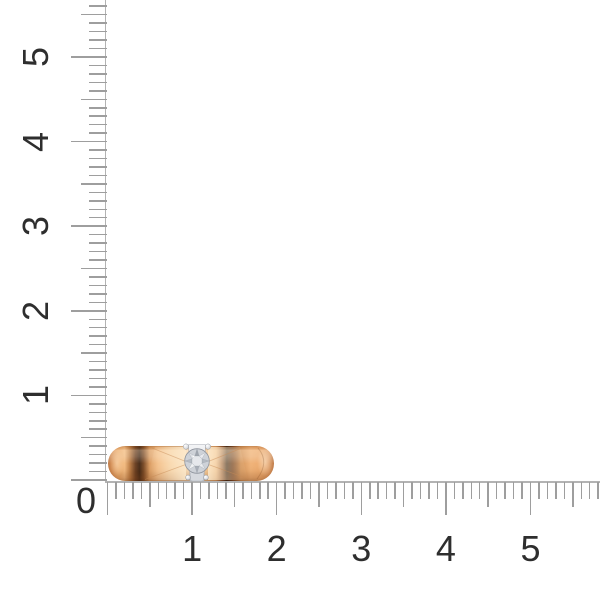 Image resolution: width=600 pixels, height=600 pixels. Describe the element at coordinates (117, 463) in the screenshot. I see `band-left-cap-highlight` at that location.